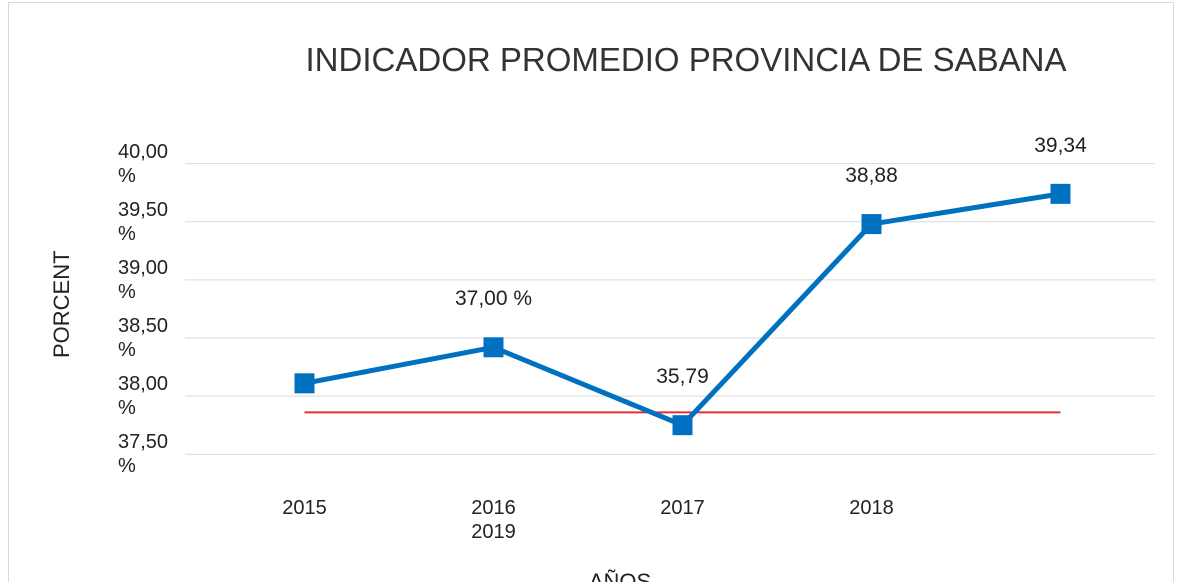 The image size is (1184, 582). What do you see at coordinates (304, 508) in the screenshot?
I see `x-tick-label: 2015` at bounding box center [304, 508].